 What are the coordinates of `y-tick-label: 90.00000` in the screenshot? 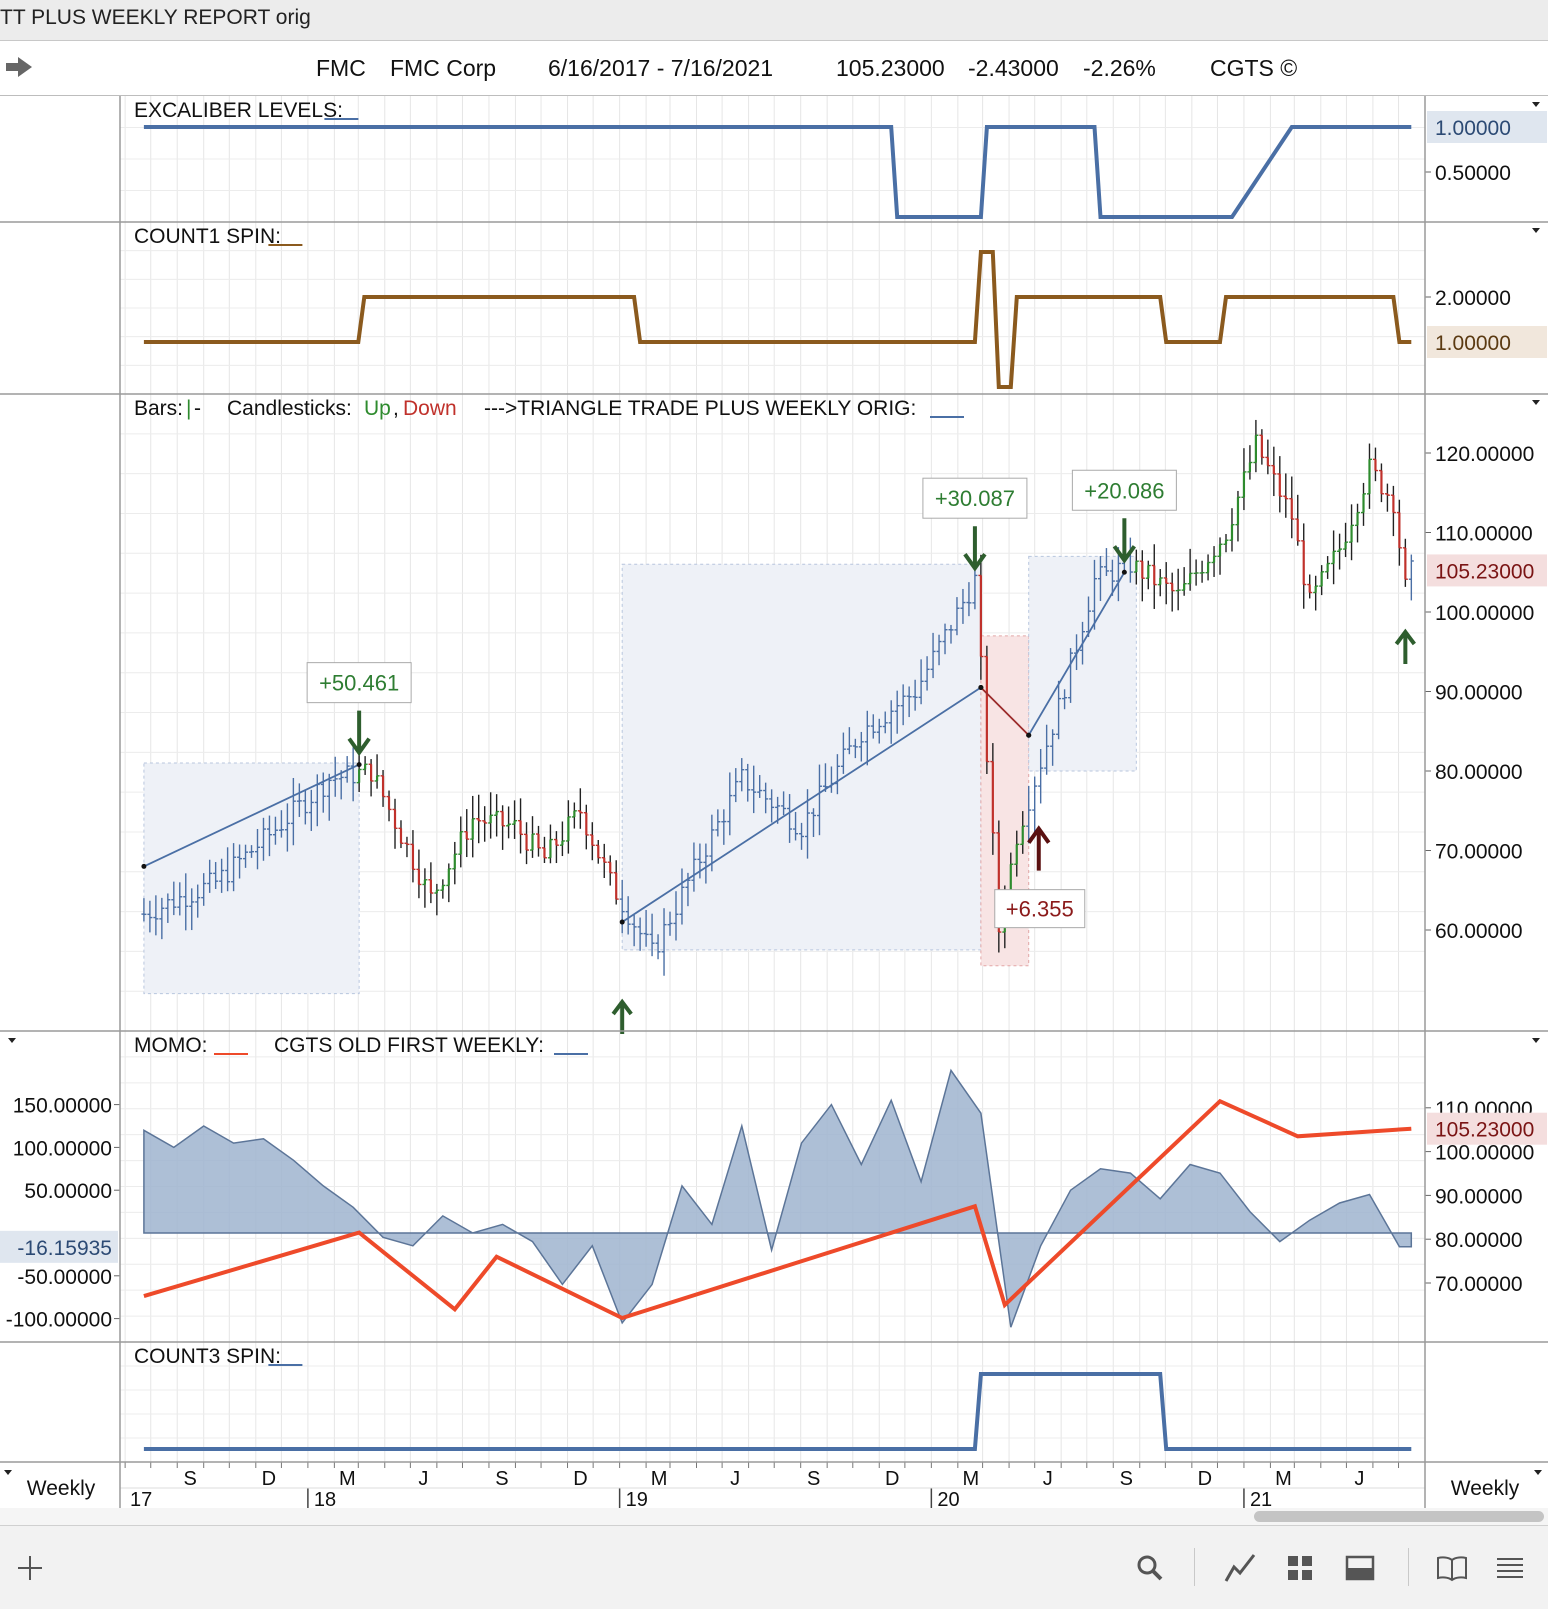 It's located at (1479, 693).